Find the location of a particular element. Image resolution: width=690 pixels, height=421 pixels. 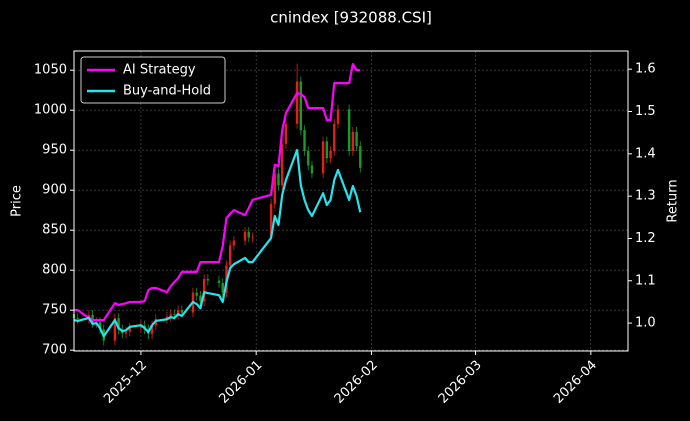

y2-tick-label: 1.4 is located at coordinates (645, 153).